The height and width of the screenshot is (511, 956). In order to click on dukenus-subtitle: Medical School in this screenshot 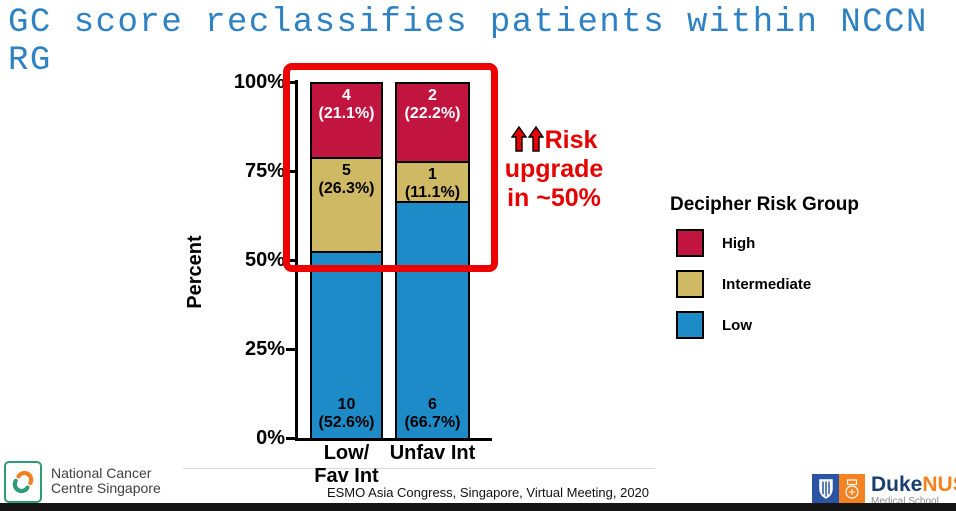, I will do `click(905, 501)`.